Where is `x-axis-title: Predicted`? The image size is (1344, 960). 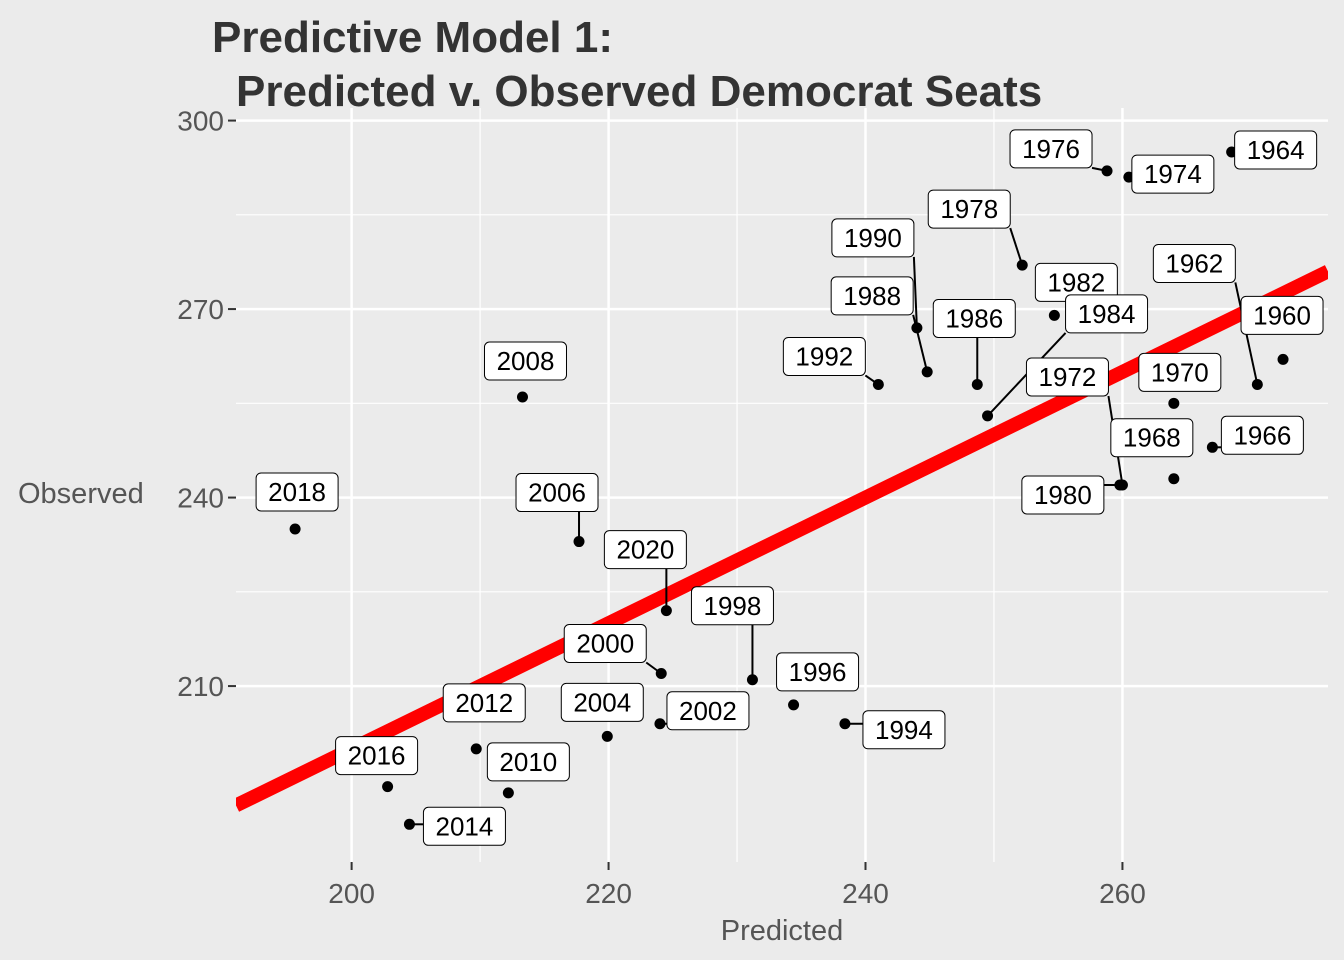
x-axis-title: Predicted is located at coordinates (782, 931).